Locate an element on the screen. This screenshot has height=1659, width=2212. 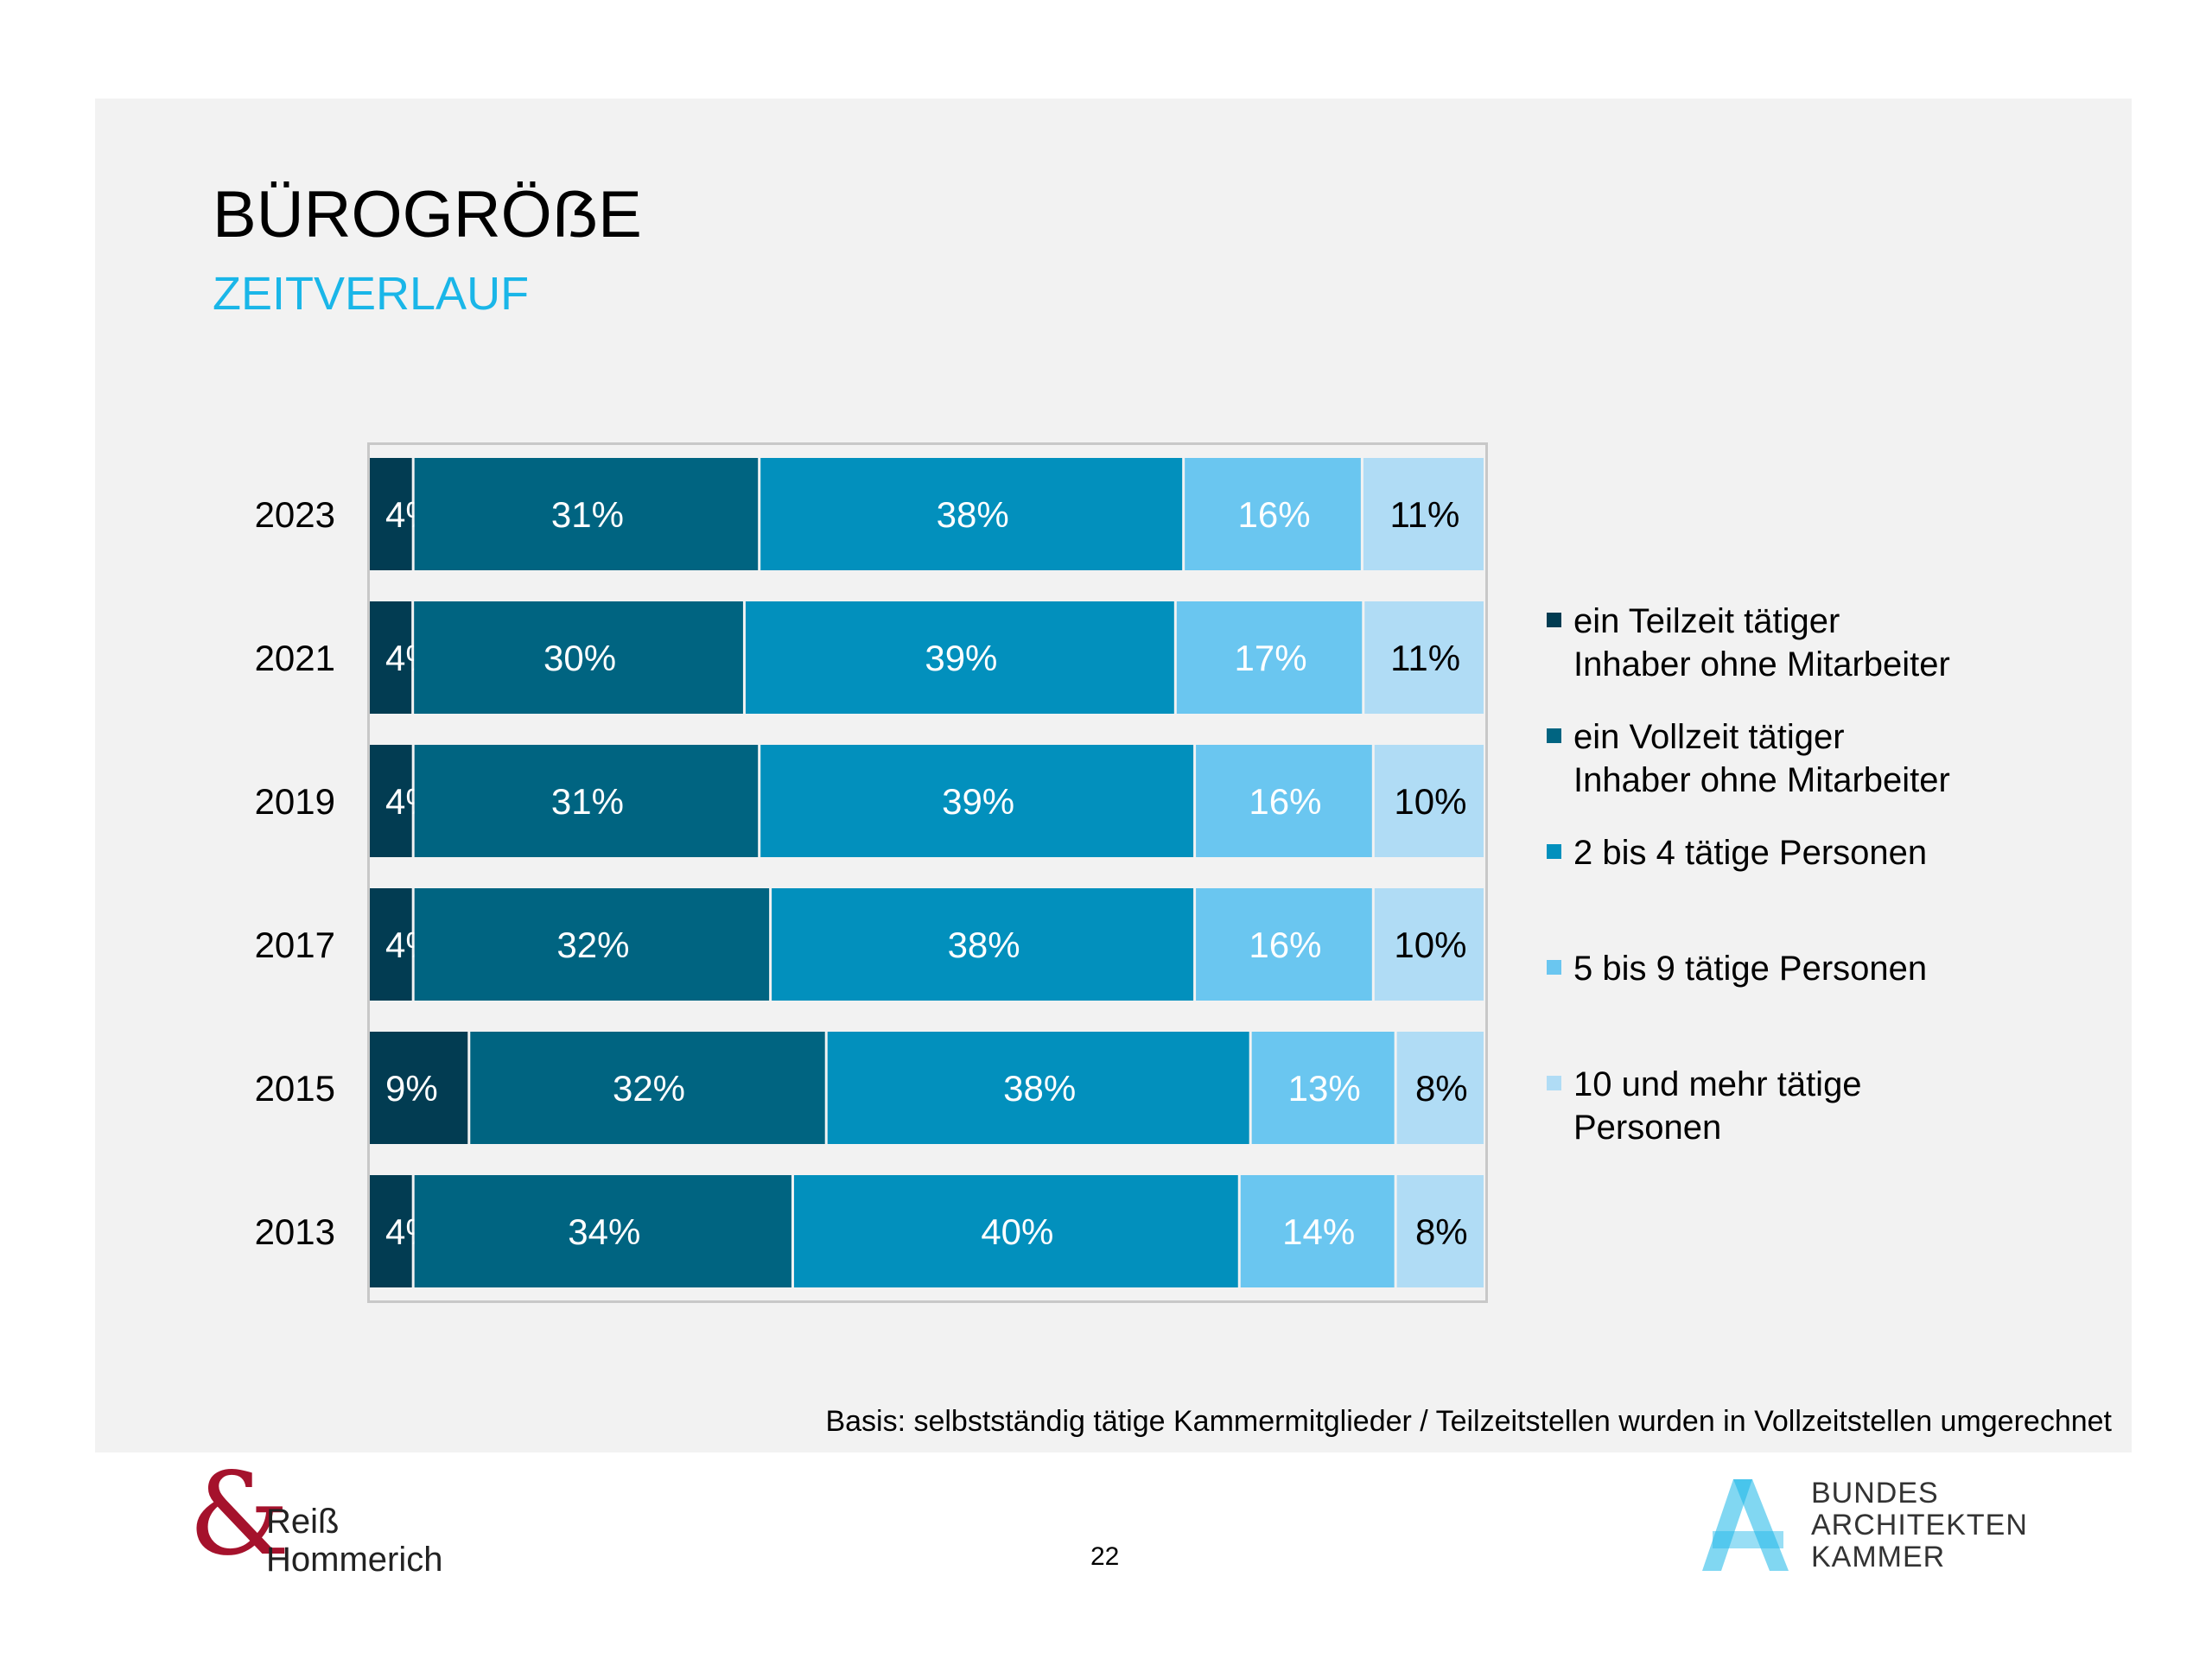
category-label: 2015 is located at coordinates (295, 1088).